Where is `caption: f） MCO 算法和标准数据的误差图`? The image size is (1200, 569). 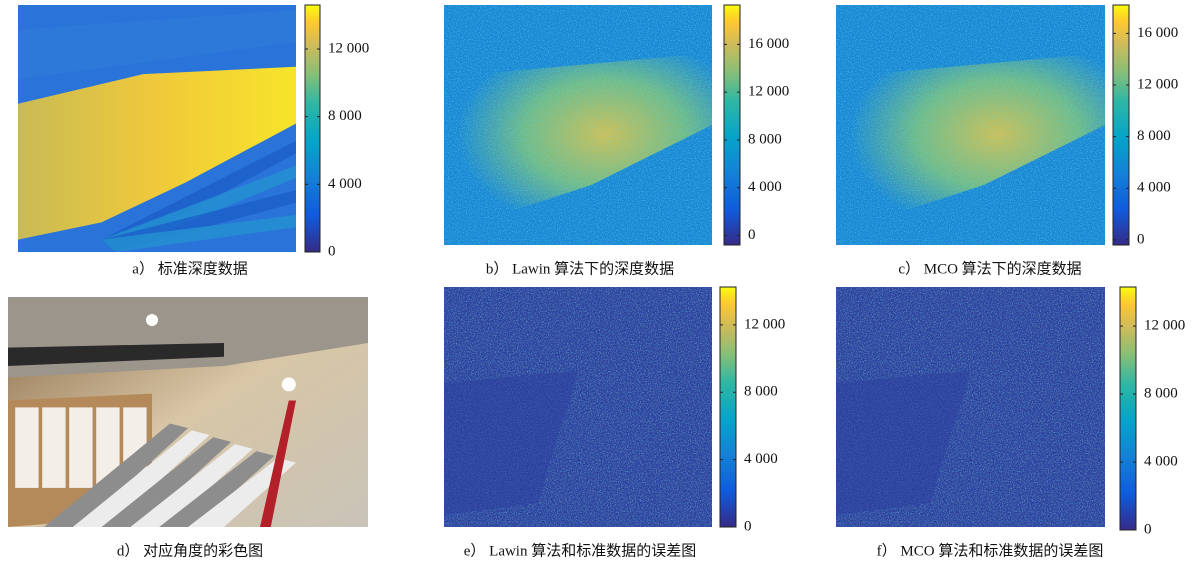
caption: f） MCO 算法和标准数据的误差图 is located at coordinates (990, 550).